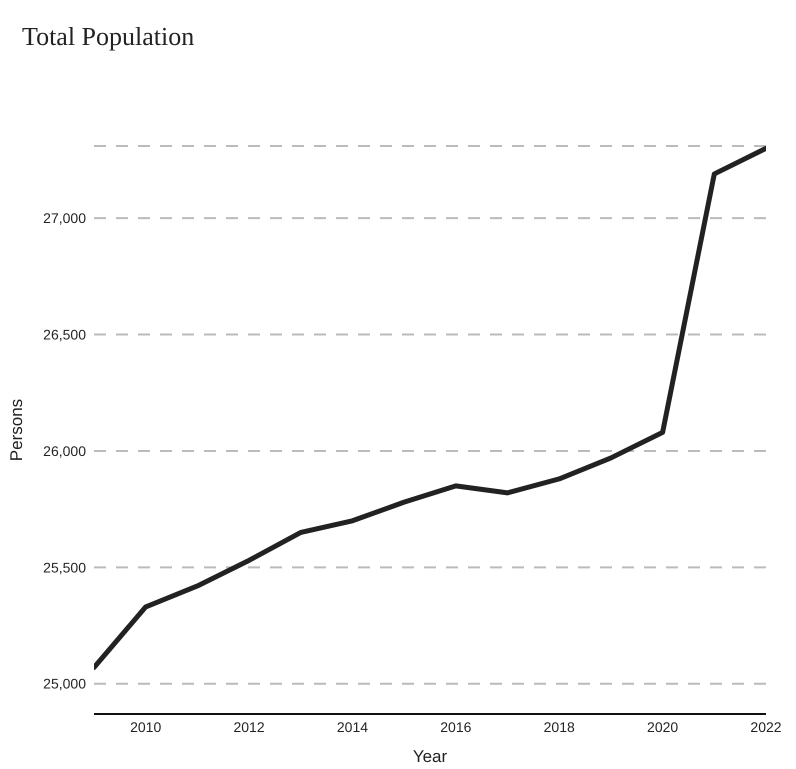  What do you see at coordinates (64, 218) in the screenshot?
I see `y-tick-label: 27,000` at bounding box center [64, 218].